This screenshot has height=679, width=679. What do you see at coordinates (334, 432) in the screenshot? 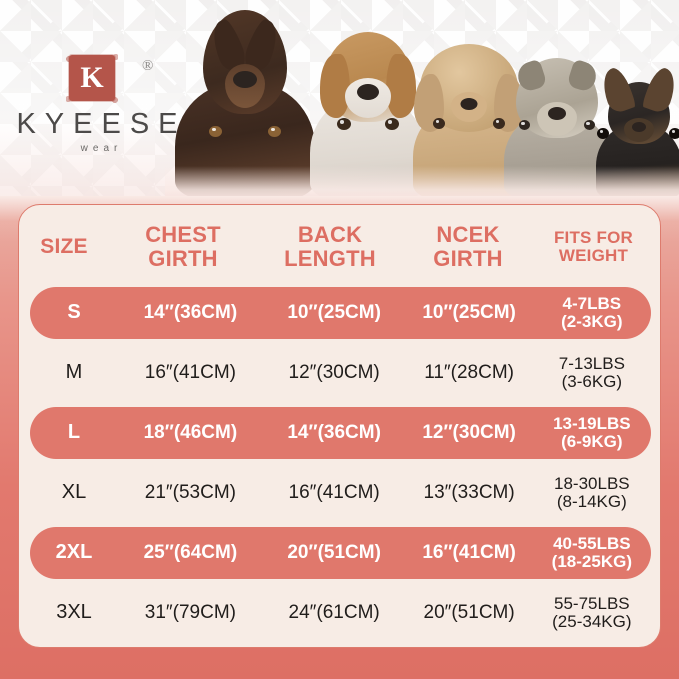
I see `cell-back-length: 14″(36CM)` at bounding box center [334, 432].